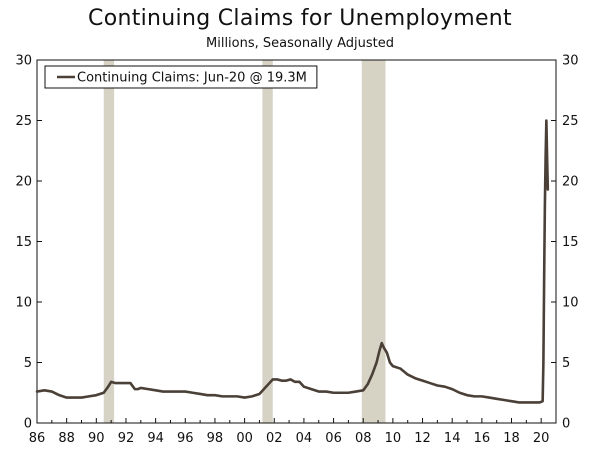 The image size is (600, 450). What do you see at coordinates (28, 363) in the screenshot?
I see `y-tick-label: 5` at bounding box center [28, 363].